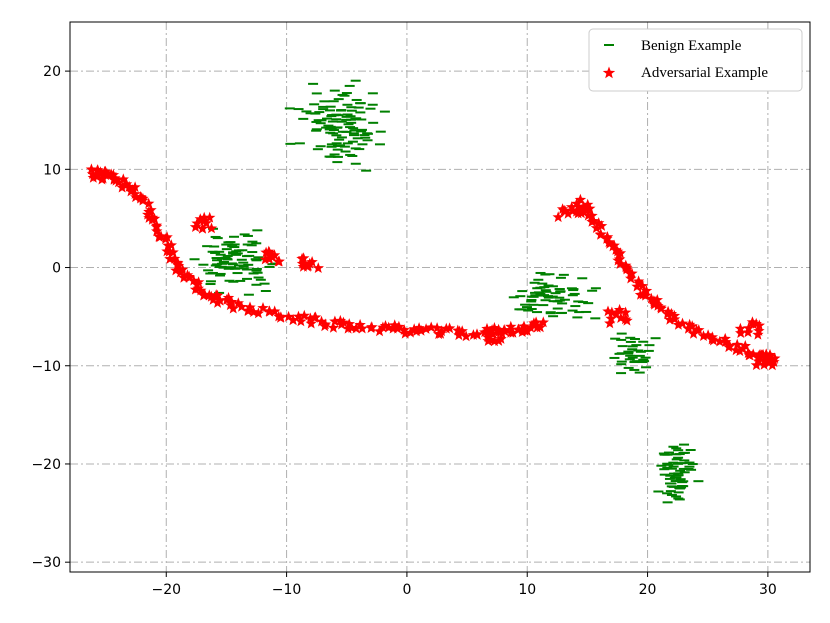  I want to click on x-tick-label: 10, so click(527, 590).